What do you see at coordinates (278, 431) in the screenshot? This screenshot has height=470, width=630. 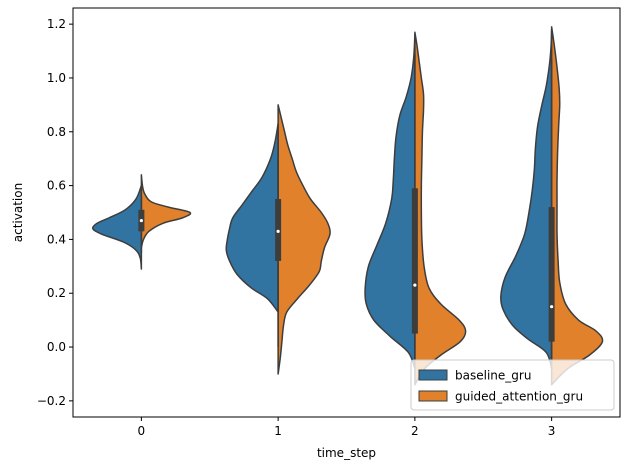 I see `x-tick-label: 1` at bounding box center [278, 431].